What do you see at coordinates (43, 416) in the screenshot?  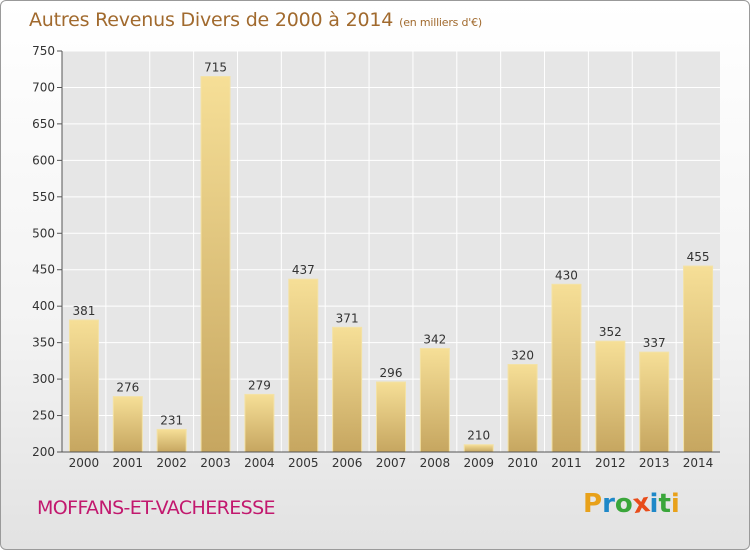 I see `y-tick-label: 250` at bounding box center [43, 416].